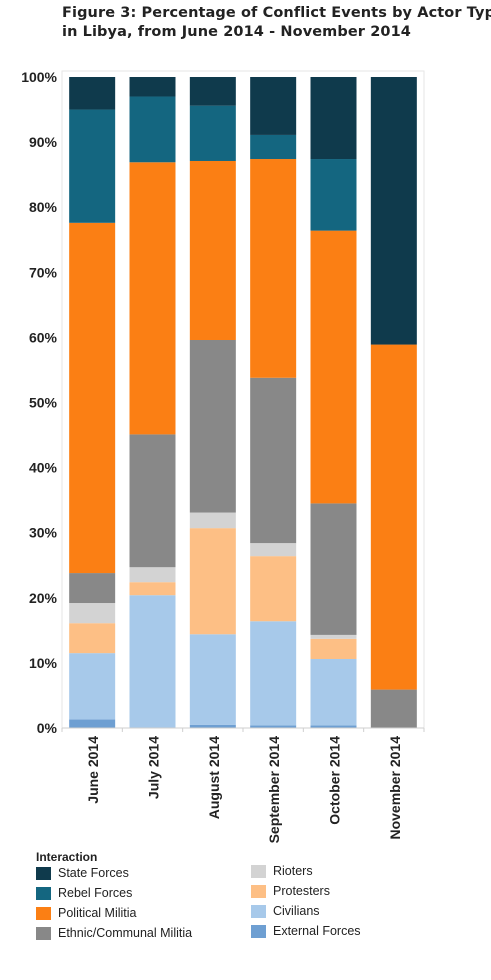  I want to click on legend-label-civilians: Civilians, so click(296, 911).